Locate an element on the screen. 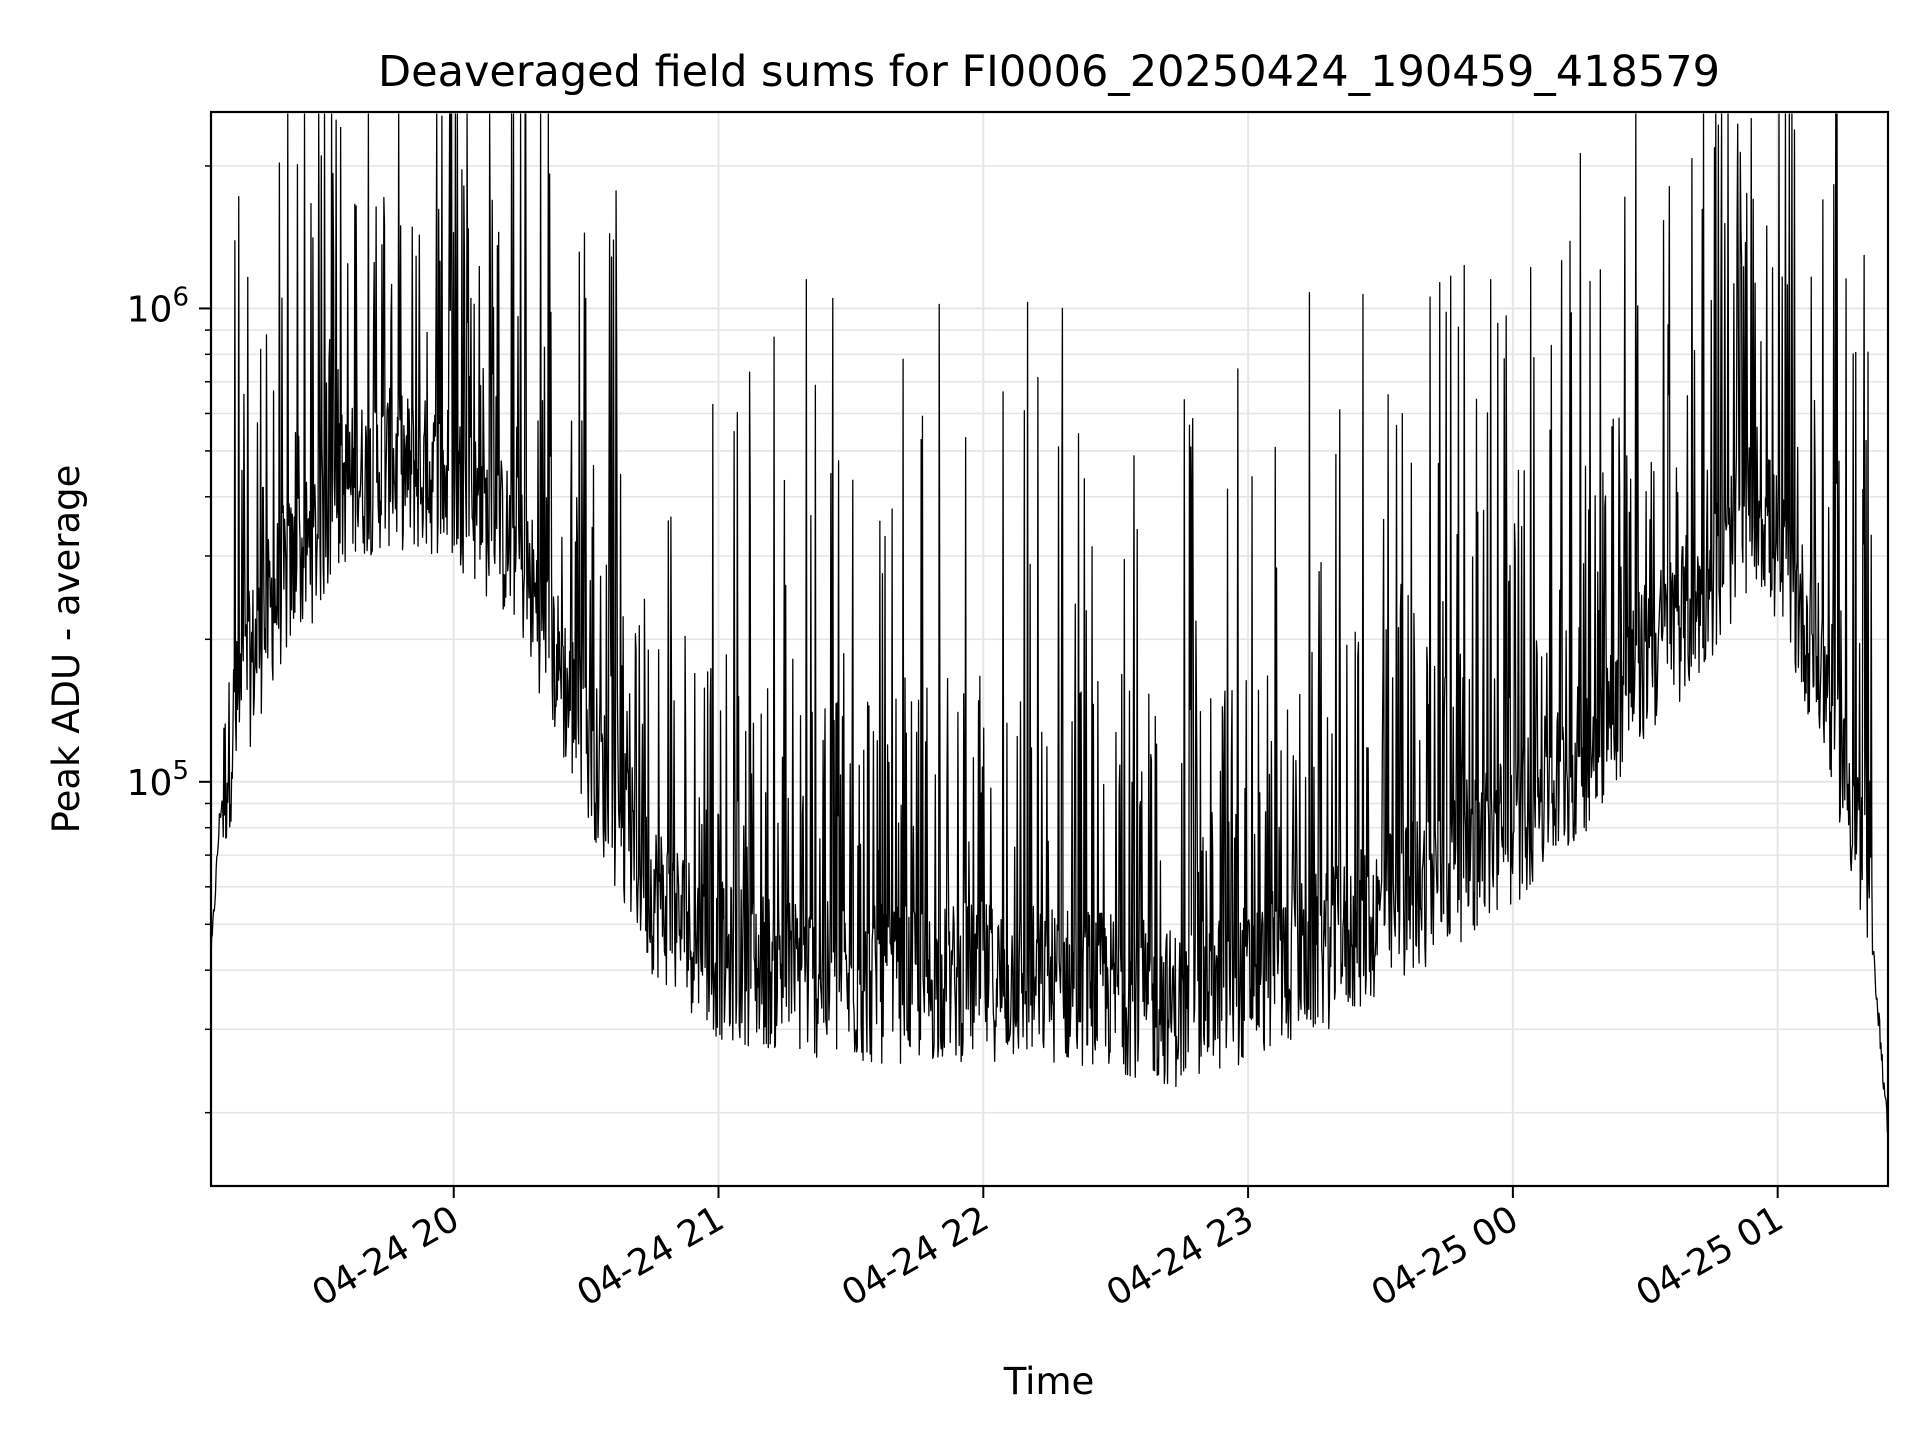 The height and width of the screenshot is (1440, 1920). x-tick-label: 04-25 00 is located at coordinates (1445, 1256).